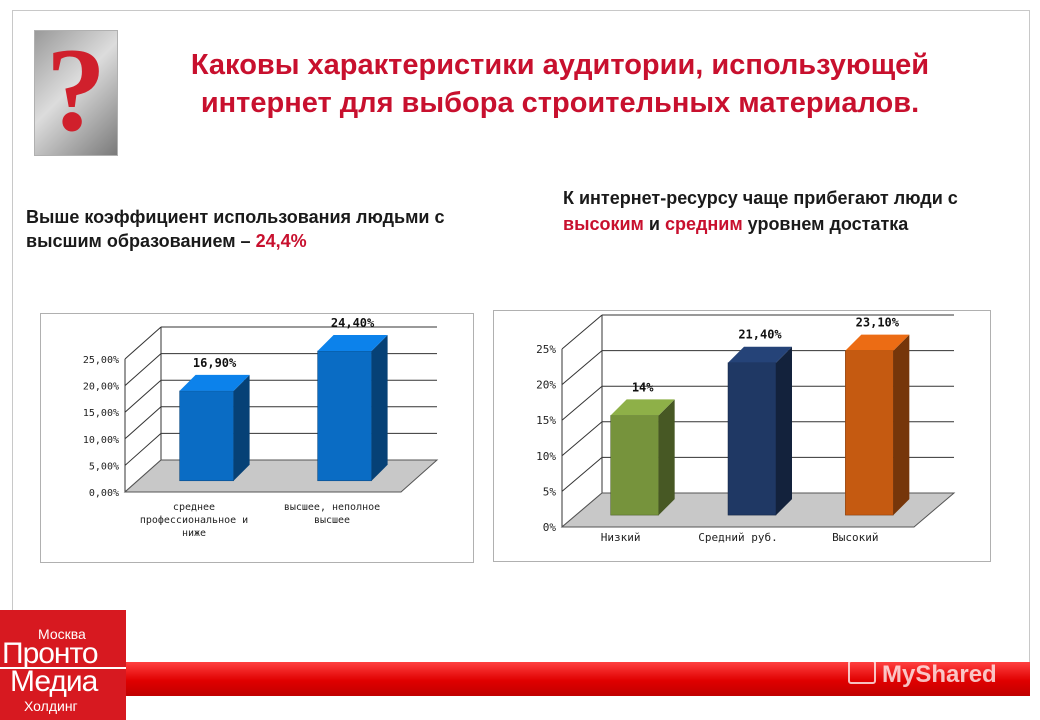 The width and height of the screenshot is (1040, 720). What do you see at coordinates (855, 537) in the screenshot?
I see `x-tick-label: Высокий` at bounding box center [855, 537].